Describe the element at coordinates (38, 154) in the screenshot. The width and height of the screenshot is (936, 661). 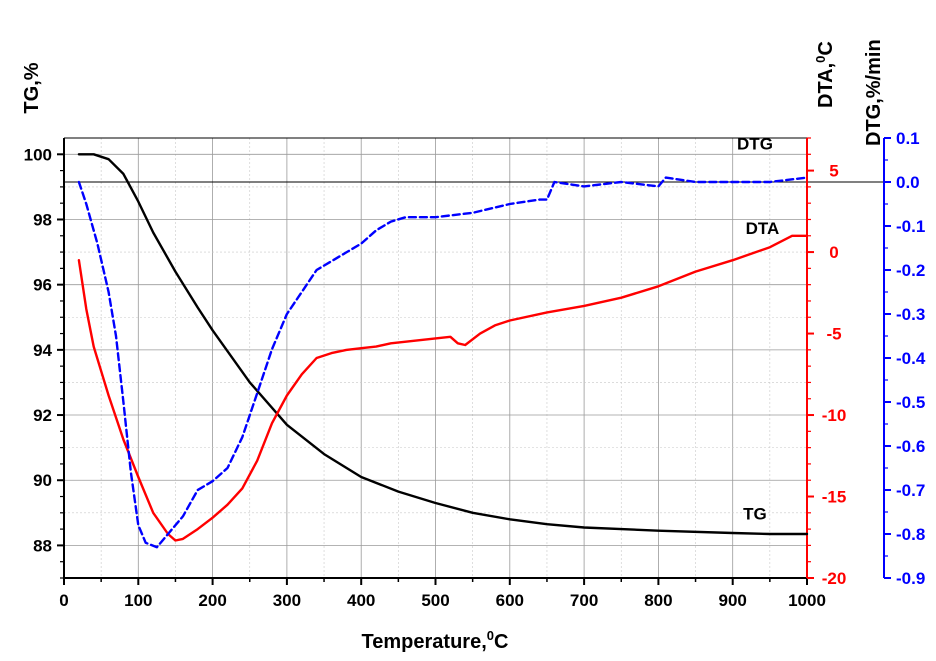
I see `tg-tick-label: 100` at that location.